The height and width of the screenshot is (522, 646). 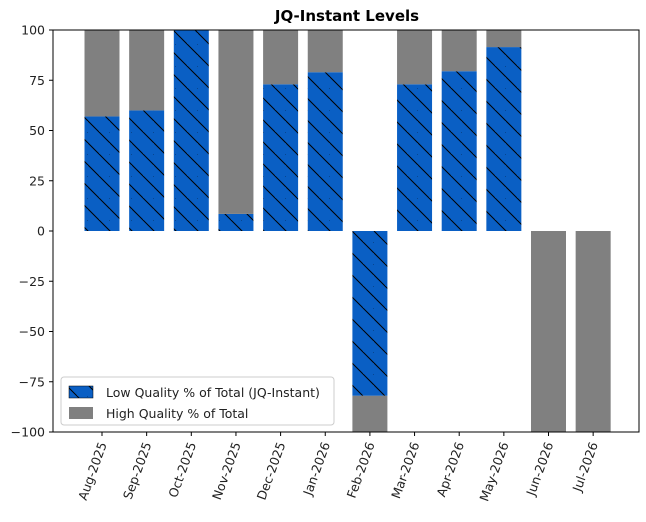 What do you see at coordinates (236, 222) in the screenshot?
I see `bar-low-quality-nov-2025` at bounding box center [236, 222].